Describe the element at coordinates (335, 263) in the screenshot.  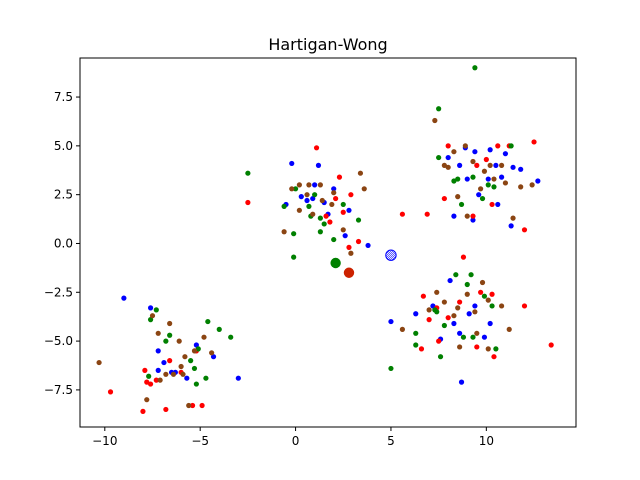
I see `centroid-marker` at that location.